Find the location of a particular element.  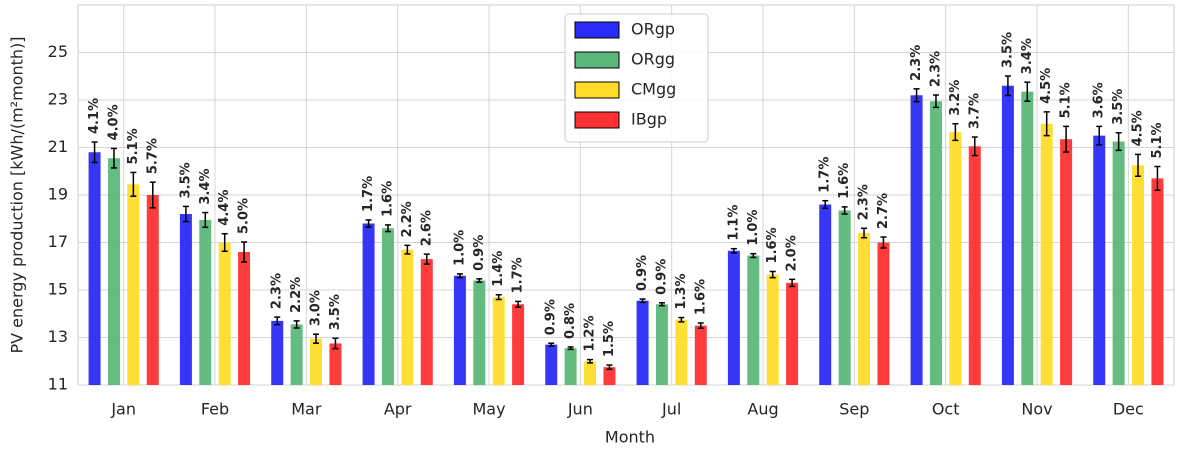

x-tick-label: Mar is located at coordinates (306, 409).